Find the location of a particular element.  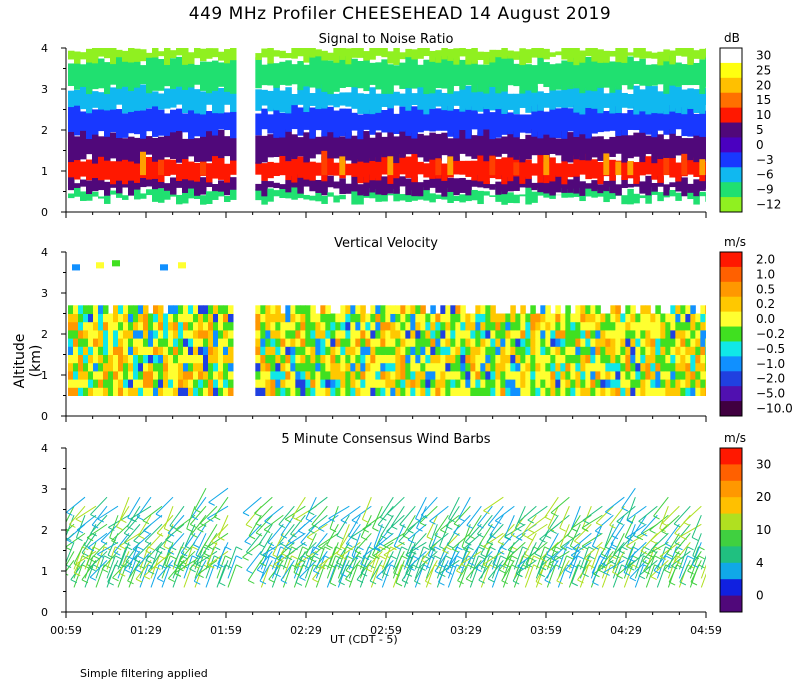

colorbar-swatch is located at coordinates (731, 473).